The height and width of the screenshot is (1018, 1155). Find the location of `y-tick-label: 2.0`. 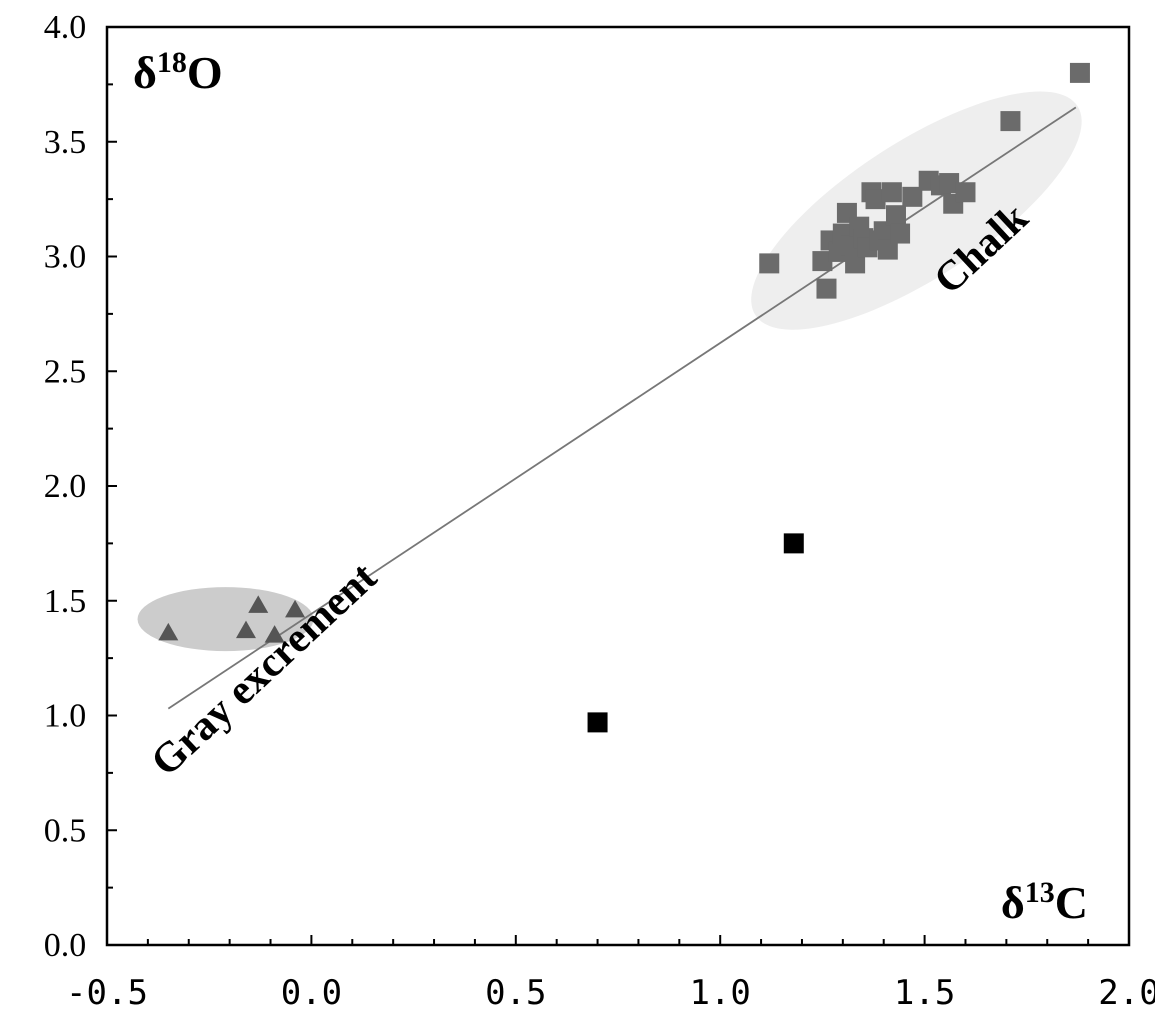

y-tick-label: 2.0 is located at coordinates (65, 486).